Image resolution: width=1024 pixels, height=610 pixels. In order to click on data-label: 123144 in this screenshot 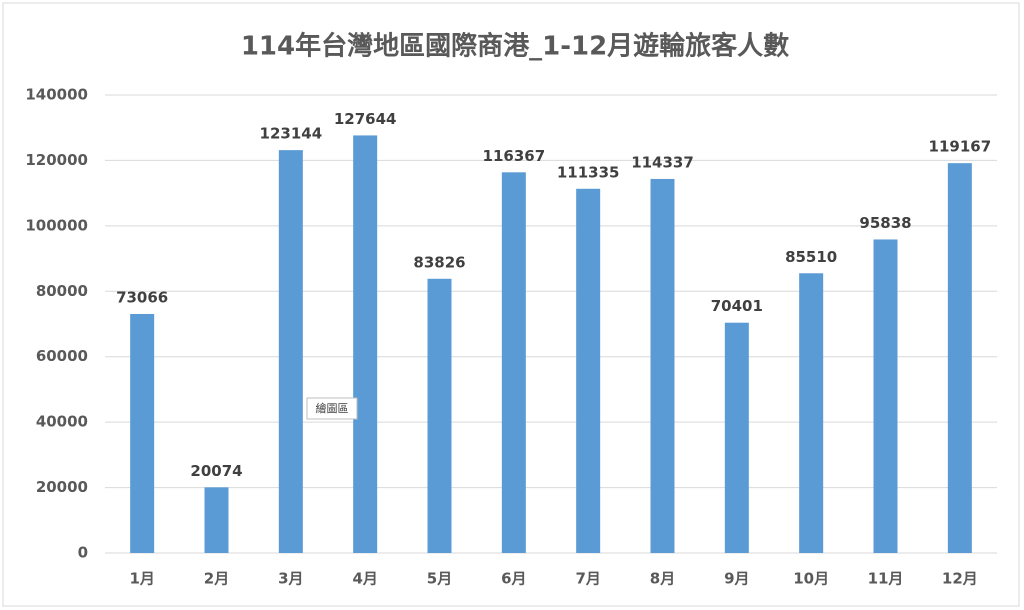, I will do `click(291, 134)`.